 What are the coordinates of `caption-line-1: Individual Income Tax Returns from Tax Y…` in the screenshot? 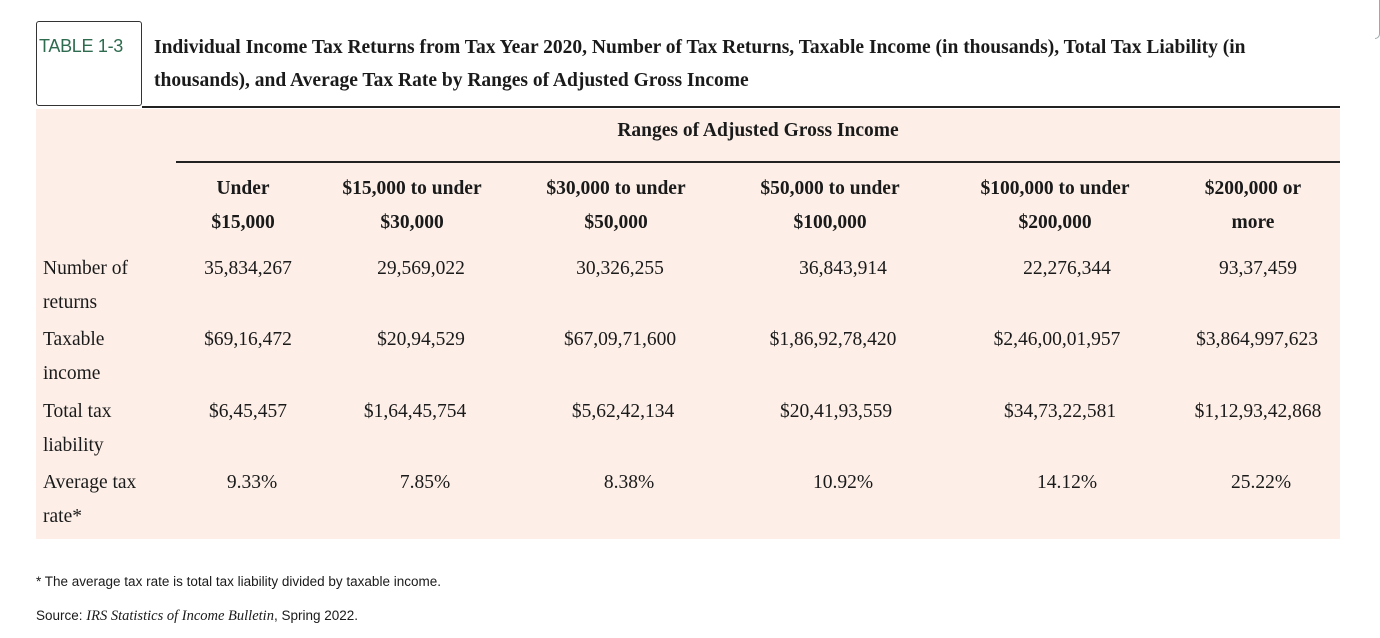 It's located at (700, 47).